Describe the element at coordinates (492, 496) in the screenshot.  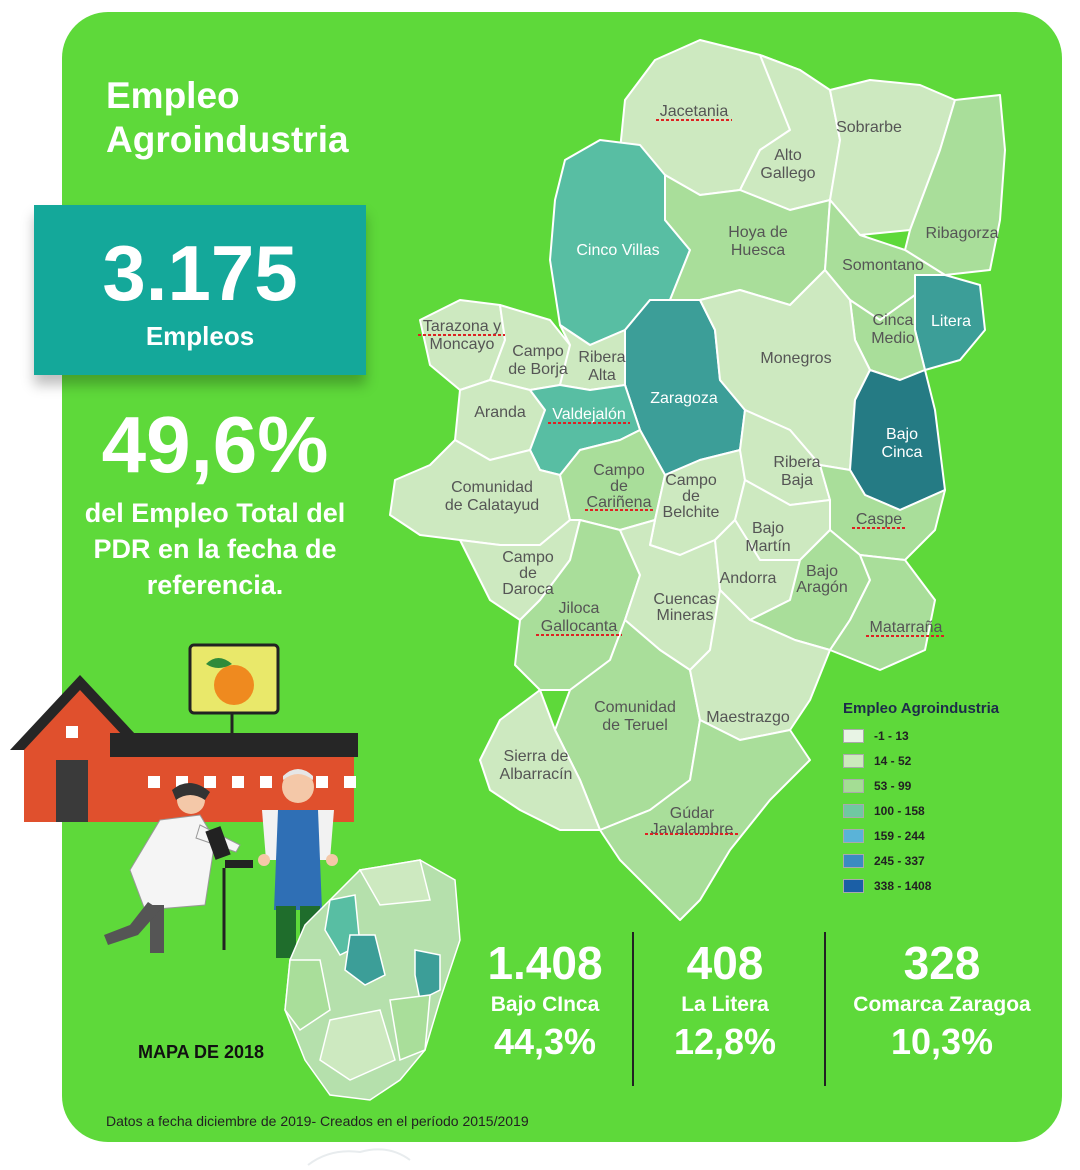
I see `label-calatayud: Comunidad de Calatayud` at that location.